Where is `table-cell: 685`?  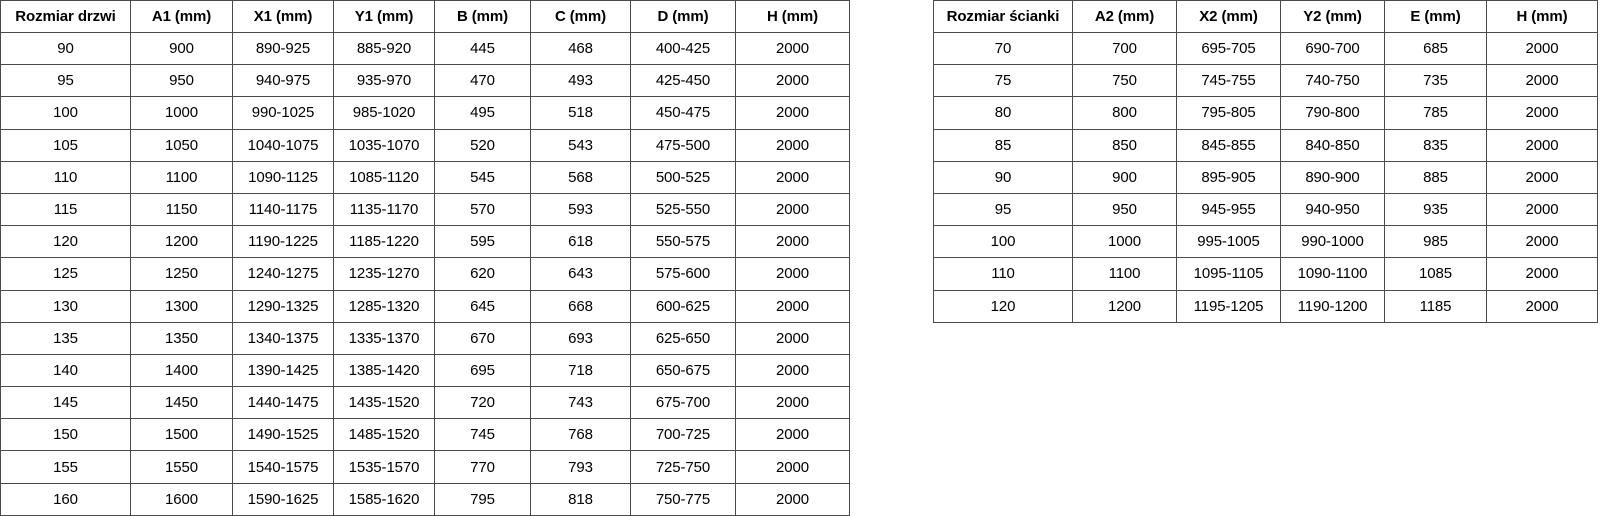
table-cell: 685 is located at coordinates (1435, 48).